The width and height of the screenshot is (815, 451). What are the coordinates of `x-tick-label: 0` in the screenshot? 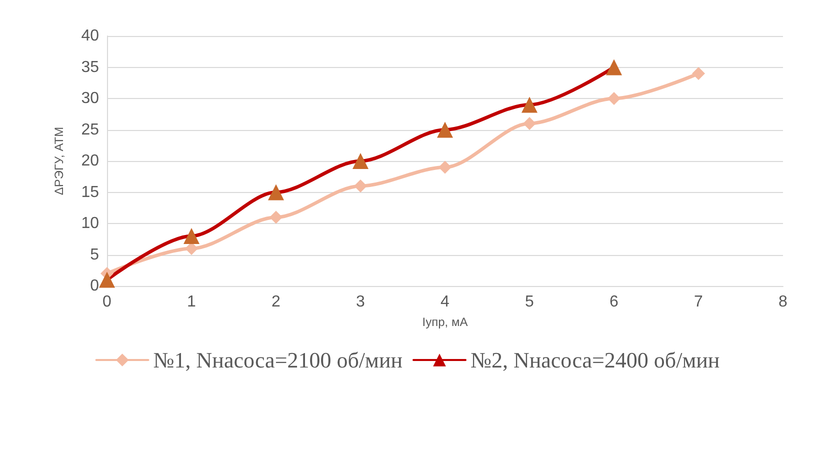 It's located at (107, 302).